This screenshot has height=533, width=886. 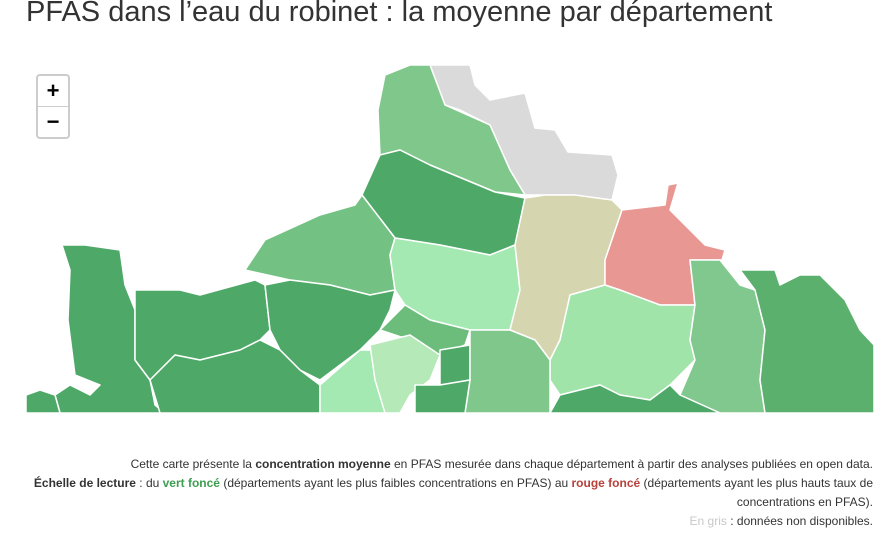 What do you see at coordinates (449, 521) in the screenshot?
I see `caption-missing: En gris : données non disponibles.` at bounding box center [449, 521].